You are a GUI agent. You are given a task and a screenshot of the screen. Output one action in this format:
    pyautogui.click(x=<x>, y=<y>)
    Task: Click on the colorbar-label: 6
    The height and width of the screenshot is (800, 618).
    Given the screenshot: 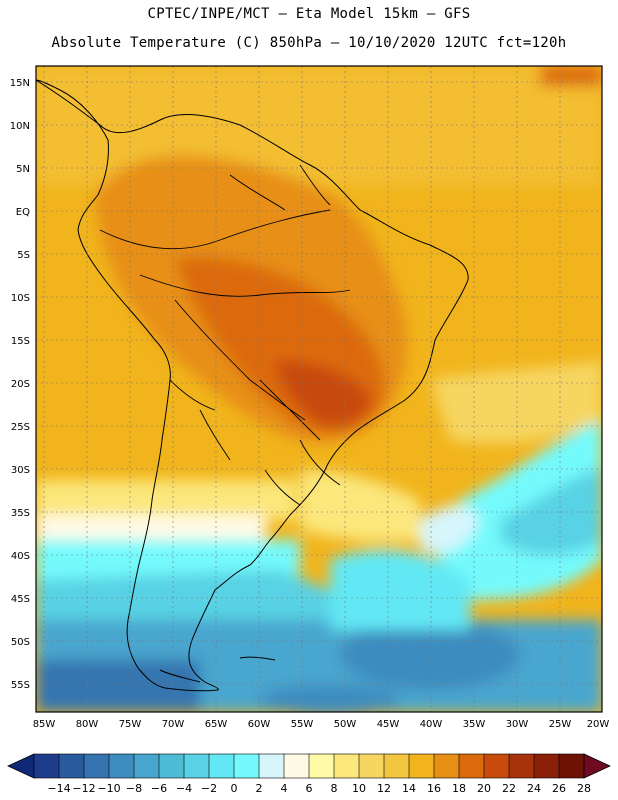 What is the action you would take?
    pyautogui.click(x=309, y=788)
    